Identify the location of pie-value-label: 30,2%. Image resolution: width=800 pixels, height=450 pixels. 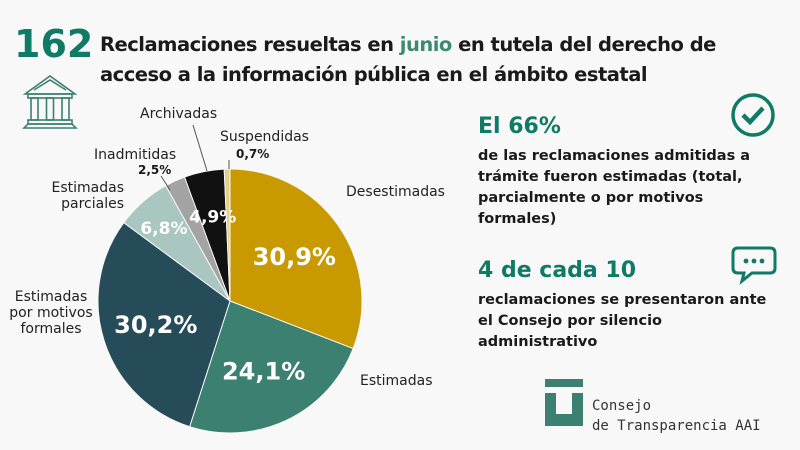
(155, 325).